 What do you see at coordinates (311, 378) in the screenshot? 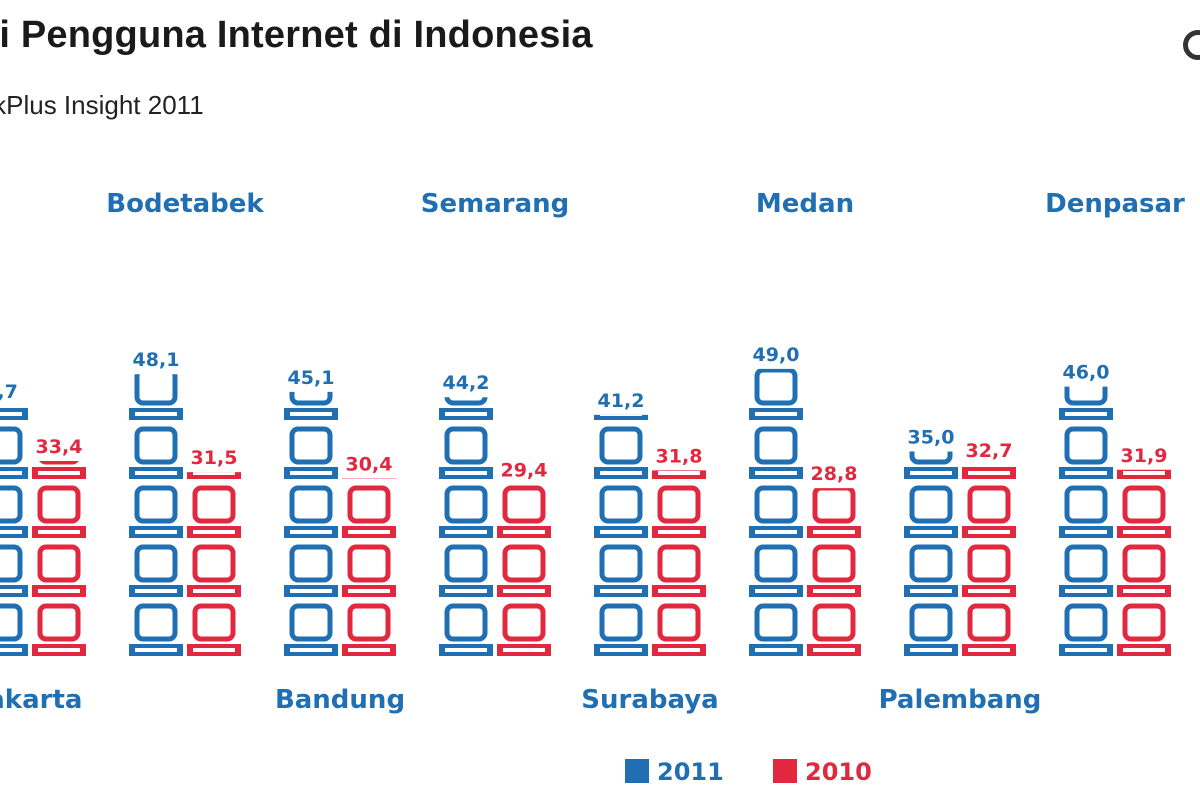
I see `value-label: 45,1` at bounding box center [311, 378].